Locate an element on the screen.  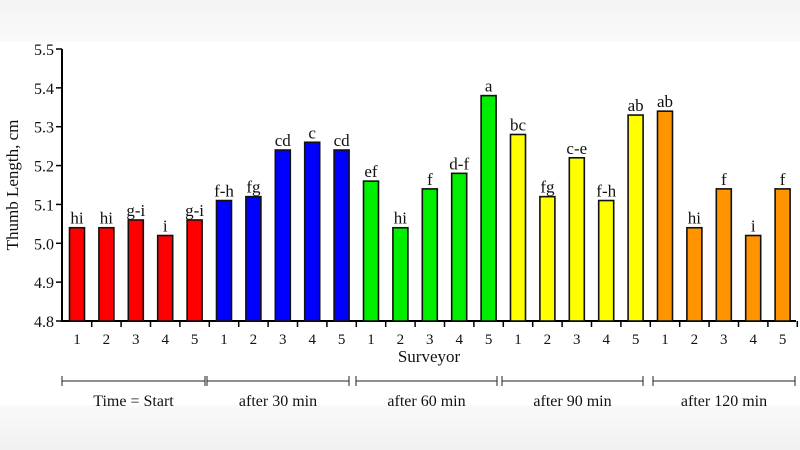
background-band-bottom is located at coordinates (400, 427).